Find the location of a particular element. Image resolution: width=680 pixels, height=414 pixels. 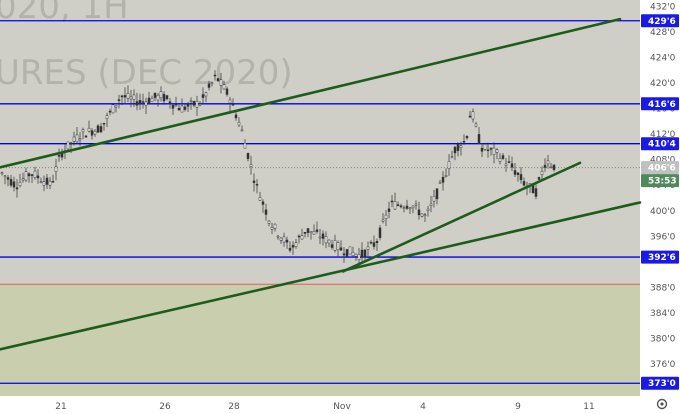

settings-gear-icon is located at coordinates (662, 404).